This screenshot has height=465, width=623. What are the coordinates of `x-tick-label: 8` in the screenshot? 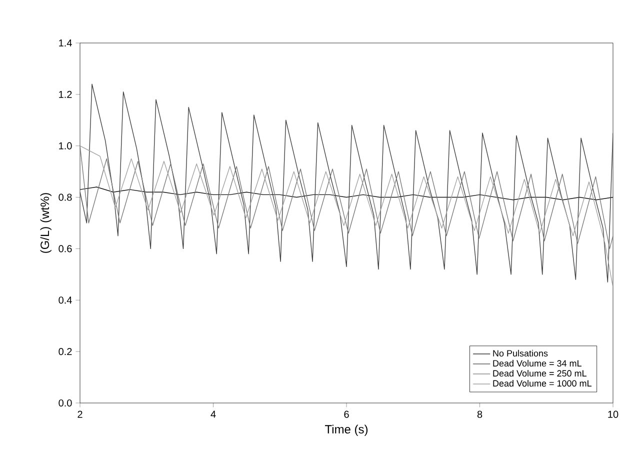 It's located at (479, 414).